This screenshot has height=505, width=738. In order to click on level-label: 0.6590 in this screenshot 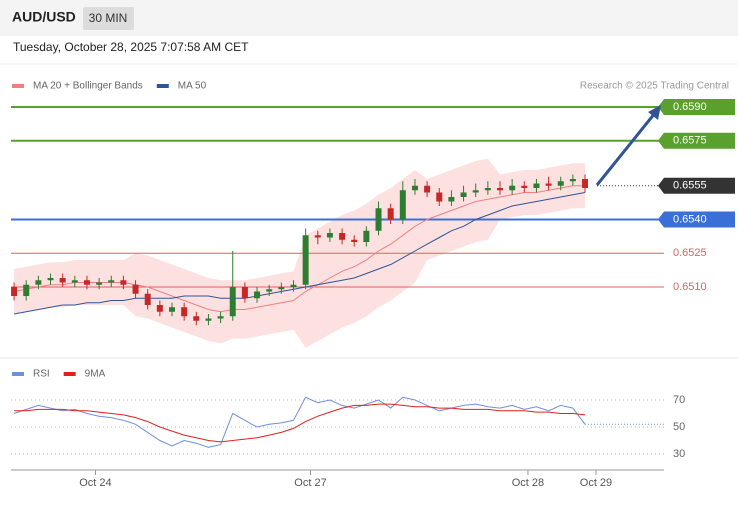, I will do `click(690, 107)`.